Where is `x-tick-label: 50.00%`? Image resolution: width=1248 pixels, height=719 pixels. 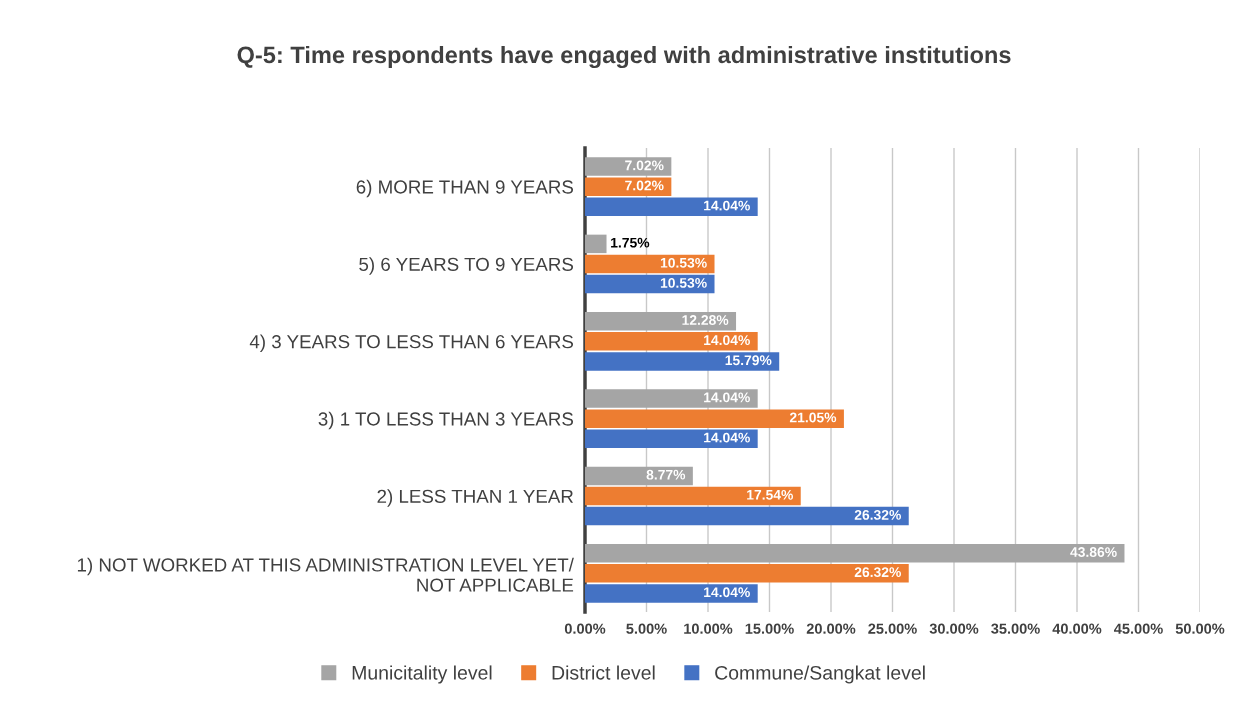 x-tick-label: 50.00% is located at coordinates (1200, 628).